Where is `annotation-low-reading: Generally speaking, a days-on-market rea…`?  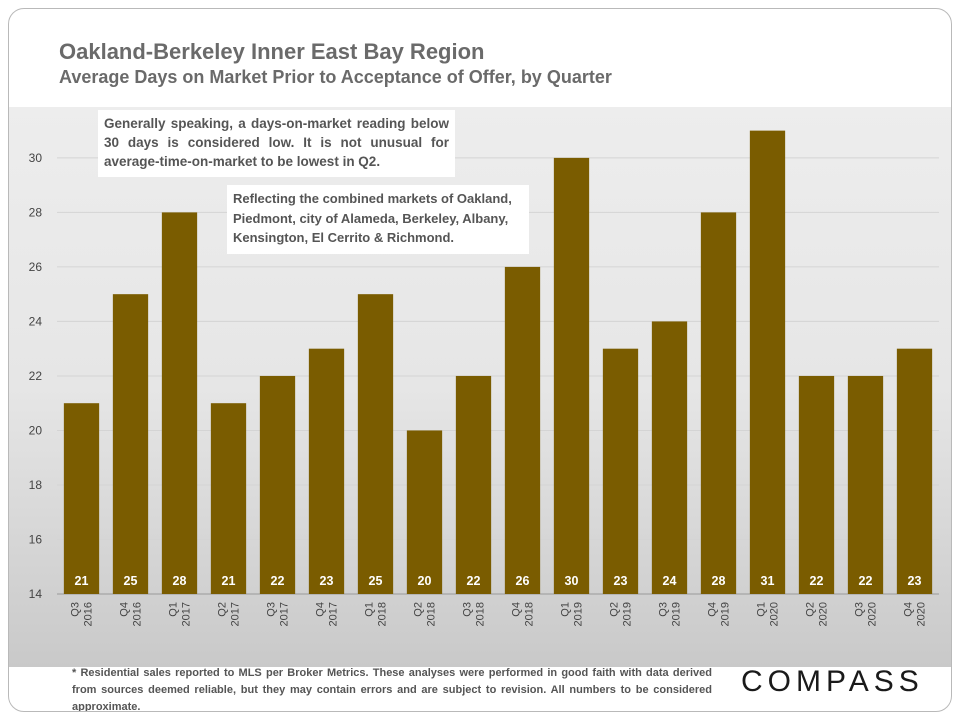
annotation-low-reading: Generally speaking, a days-on-market rea… is located at coordinates (276, 143).